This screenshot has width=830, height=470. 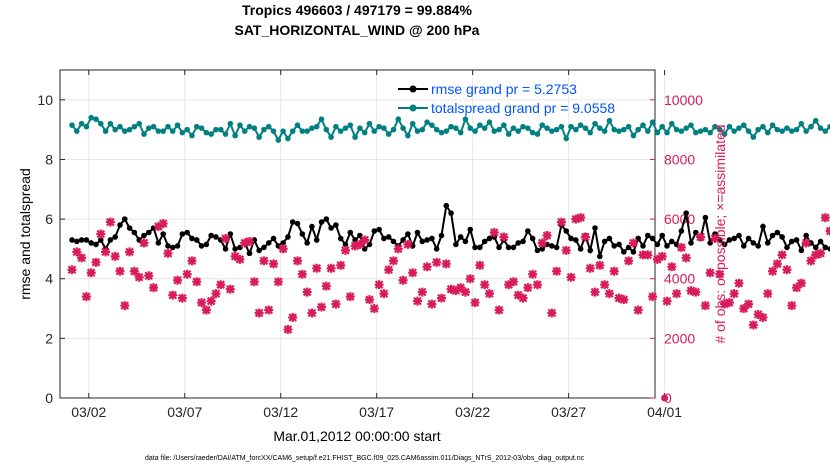 What do you see at coordinates (357, 30) in the screenshot?
I see `chart-title-line2: SAT_HORIZONTAL_WIND @ 200 hPa` at bounding box center [357, 30].